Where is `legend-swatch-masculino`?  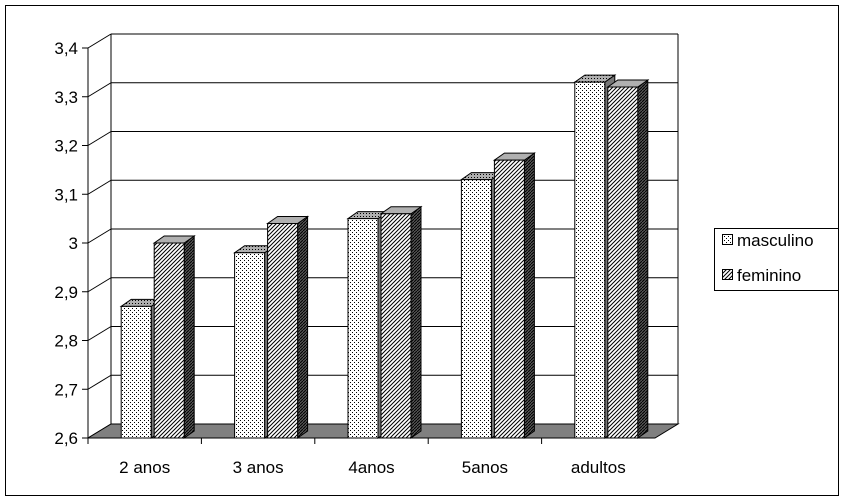
legend-swatch-masculino is located at coordinates (727, 239).